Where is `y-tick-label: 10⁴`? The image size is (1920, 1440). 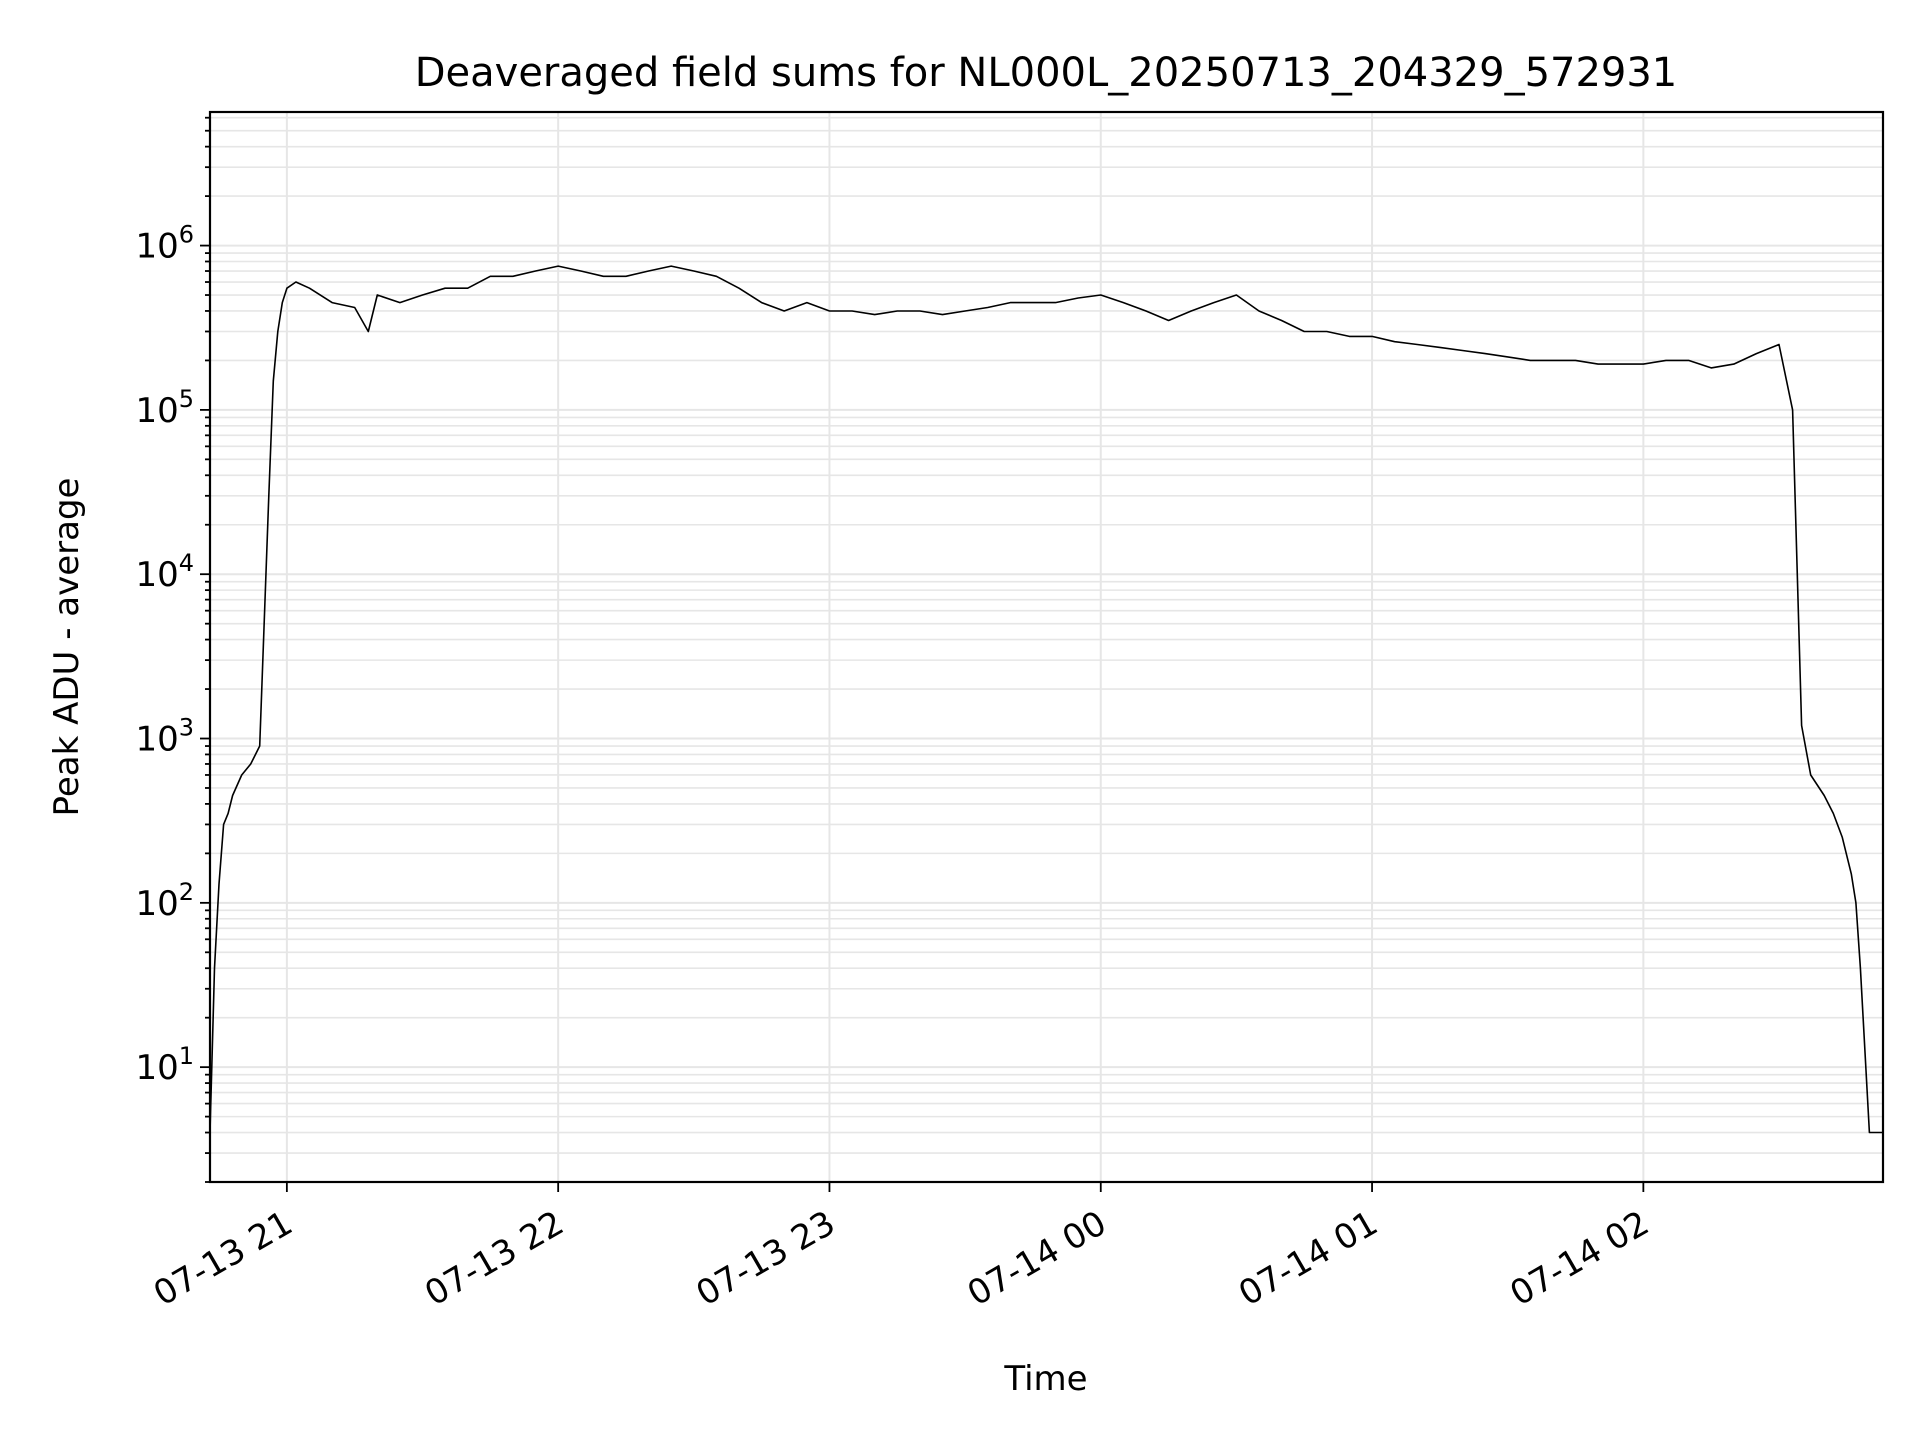 y-tick-label: 10⁴ is located at coordinates (164, 572).